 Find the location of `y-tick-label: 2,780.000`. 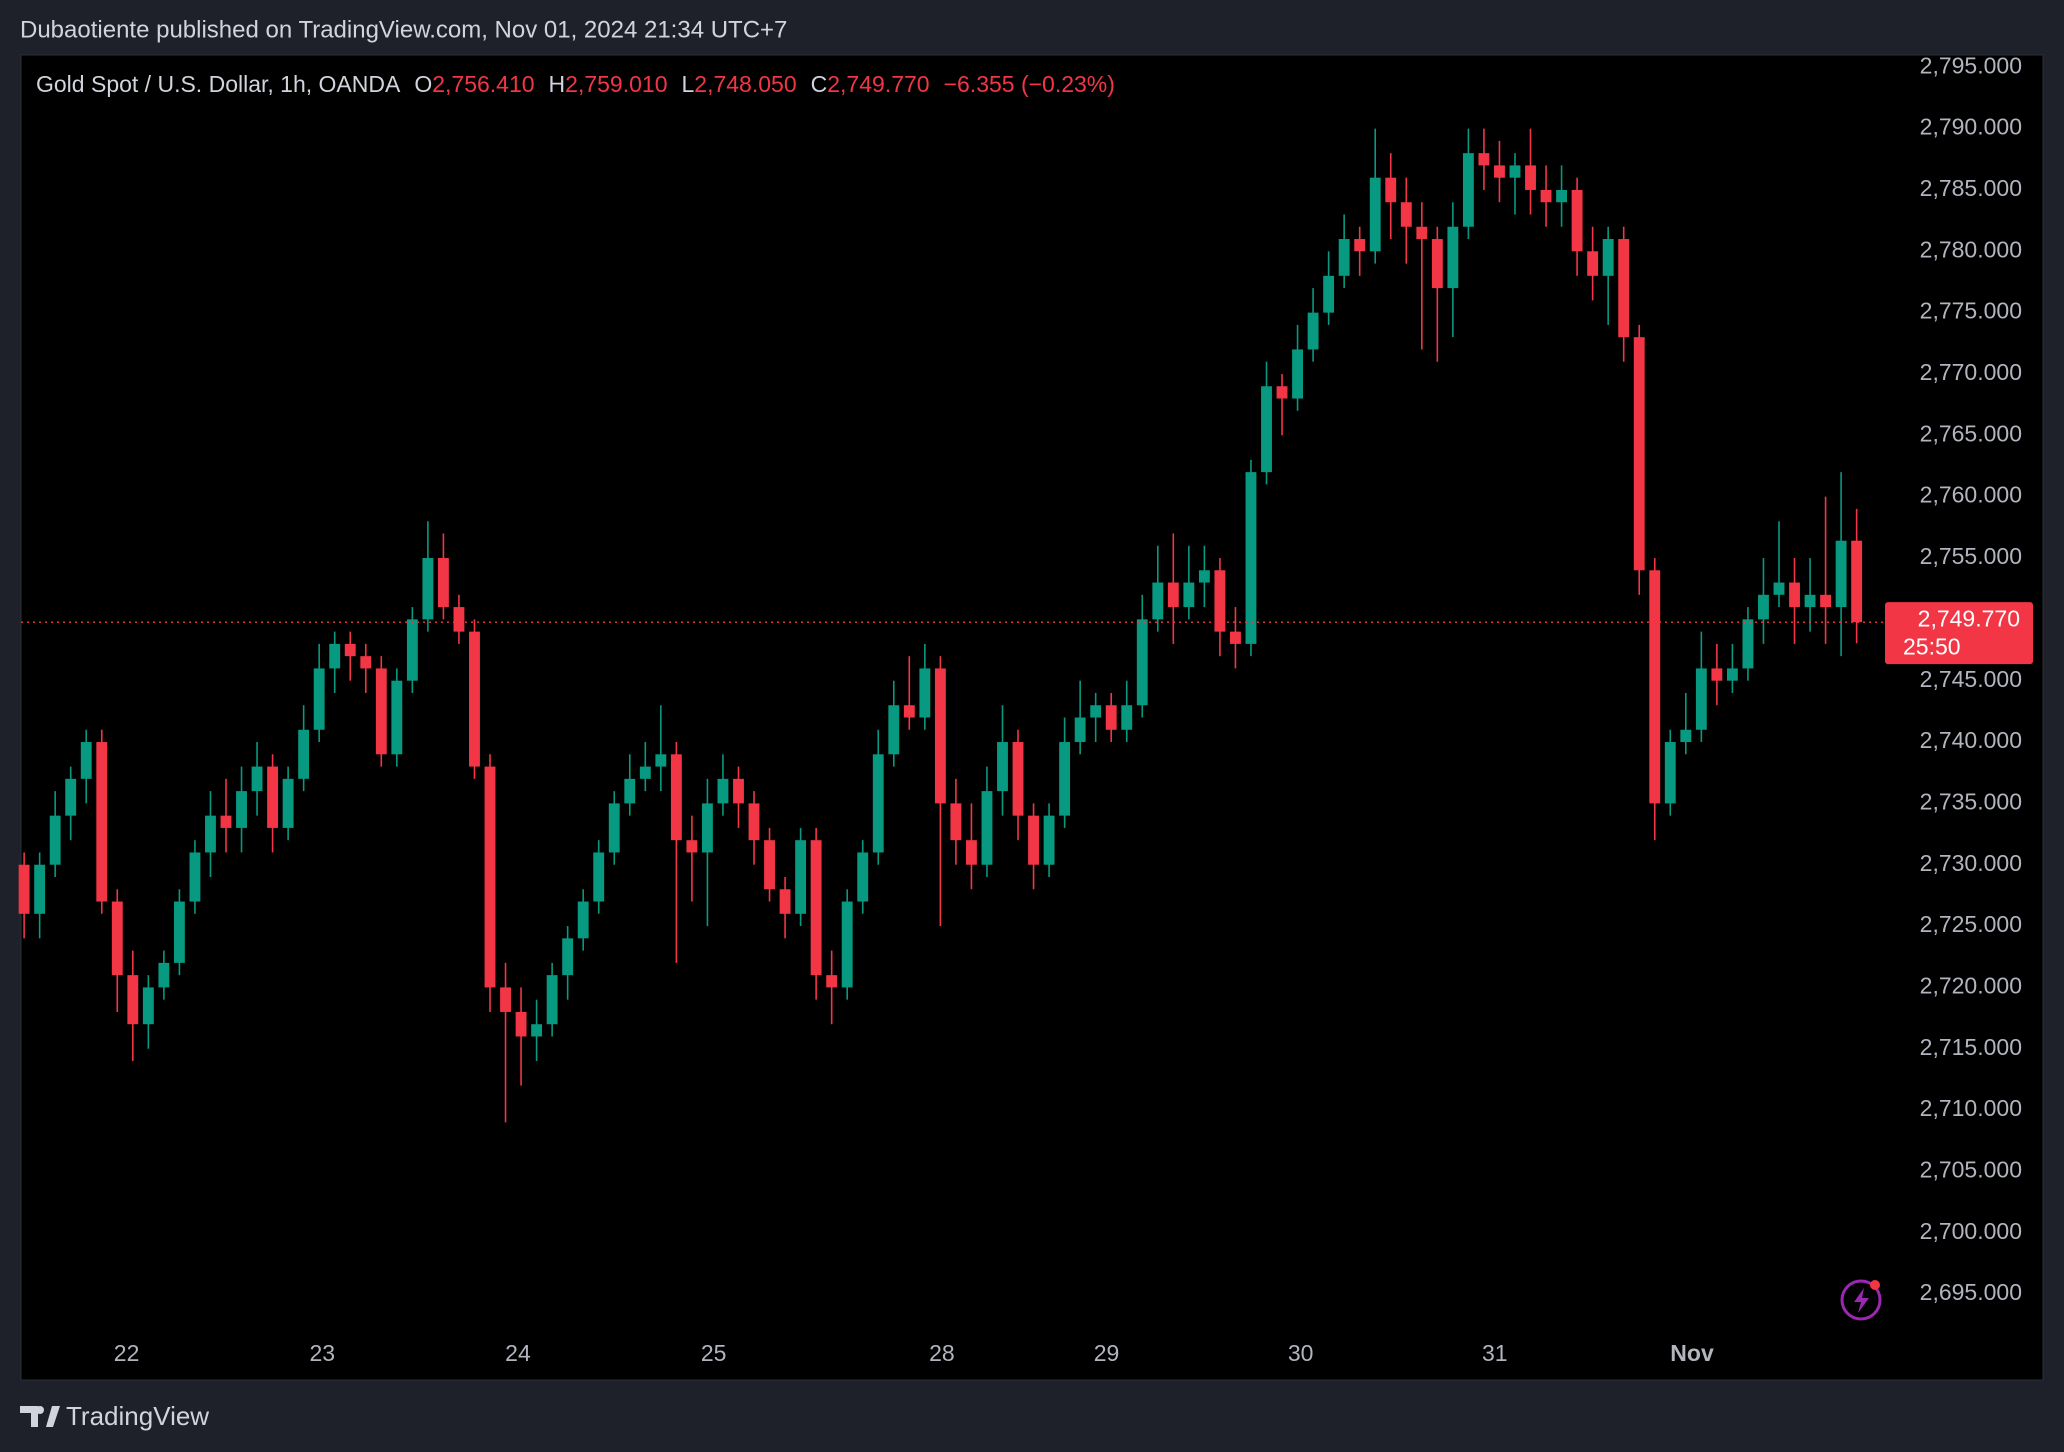

y-tick-label: 2,780.000 is located at coordinates (1971, 249).